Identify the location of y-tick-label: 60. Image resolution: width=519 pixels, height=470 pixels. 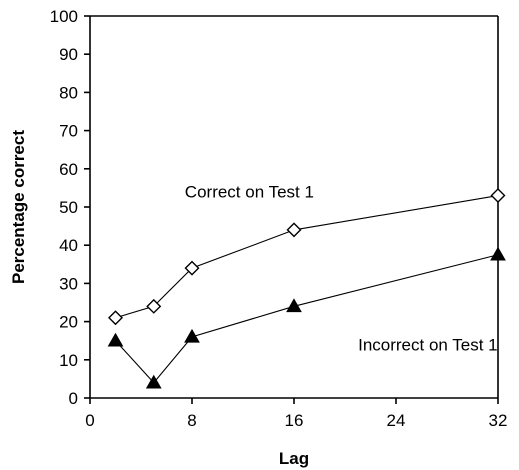
(68, 169).